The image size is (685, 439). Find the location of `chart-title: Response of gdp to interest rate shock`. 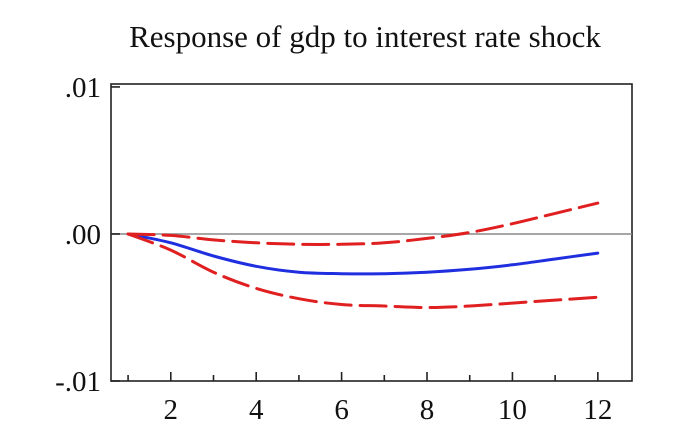

chart-title: Response of gdp to interest rate shock is located at coordinates (365, 36).